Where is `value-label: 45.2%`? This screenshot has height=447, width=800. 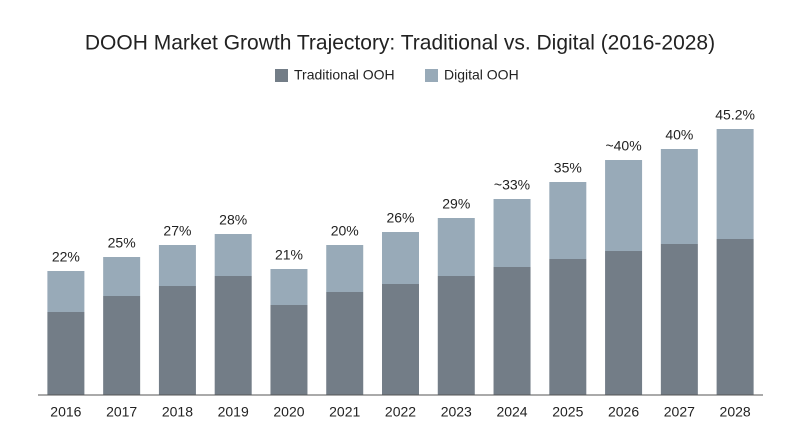
value-label: 45.2% is located at coordinates (735, 115).